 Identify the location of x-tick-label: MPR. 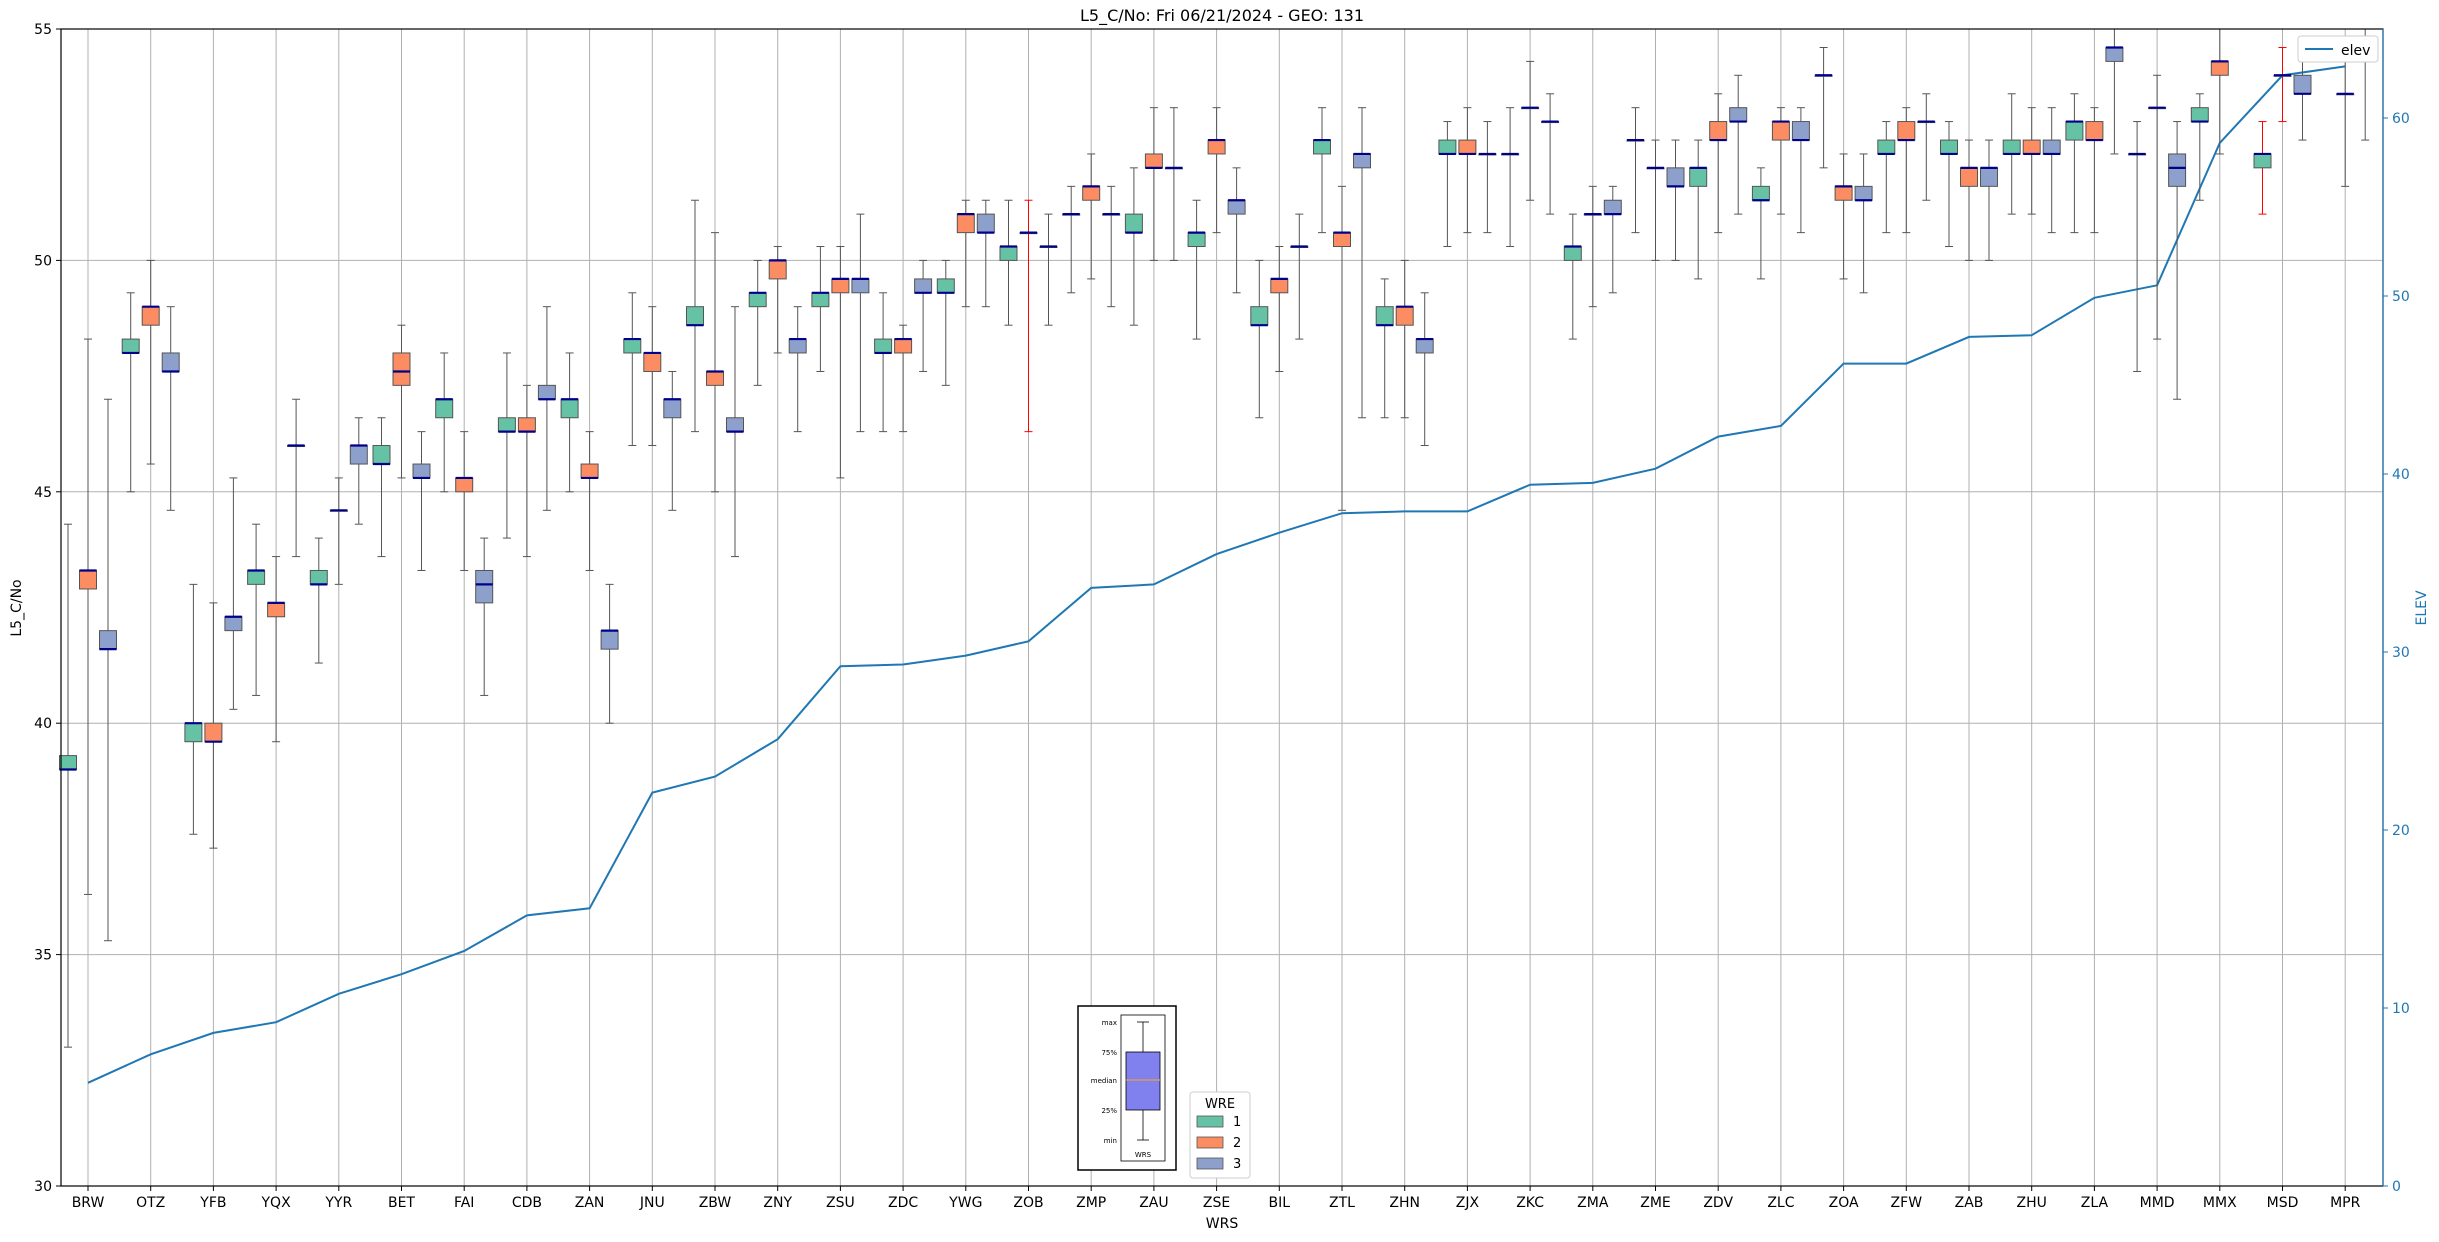
(2345, 1203).